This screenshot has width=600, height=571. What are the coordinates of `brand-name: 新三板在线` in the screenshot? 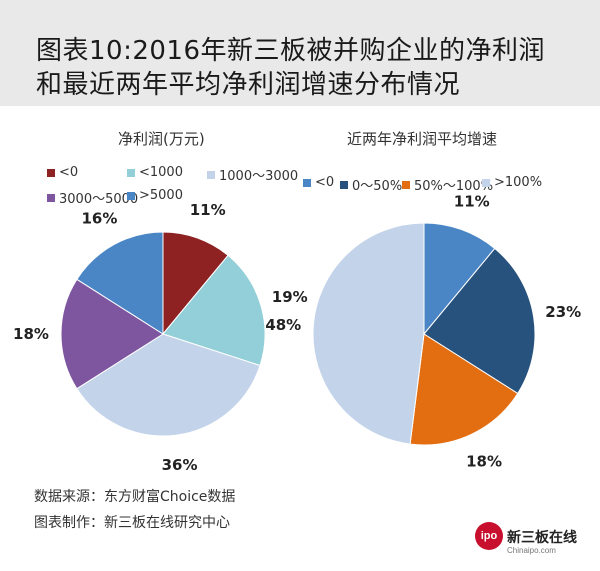 It's located at (542, 538).